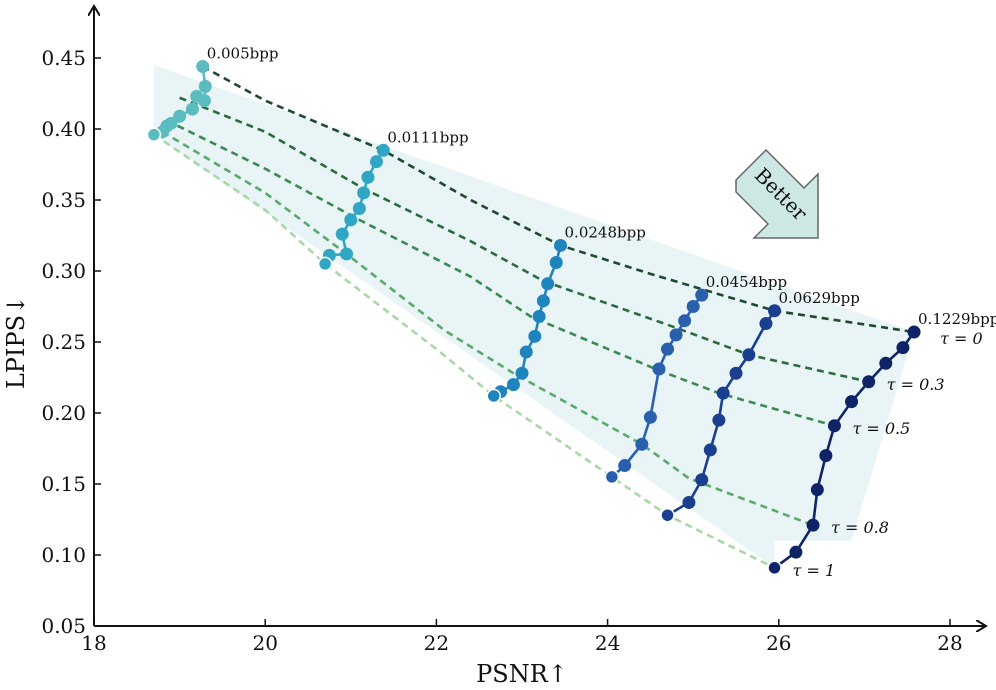 Image resolution: width=996 pixels, height=690 pixels. I want to click on tau-label-3: τ = 0.8, so click(860, 527).